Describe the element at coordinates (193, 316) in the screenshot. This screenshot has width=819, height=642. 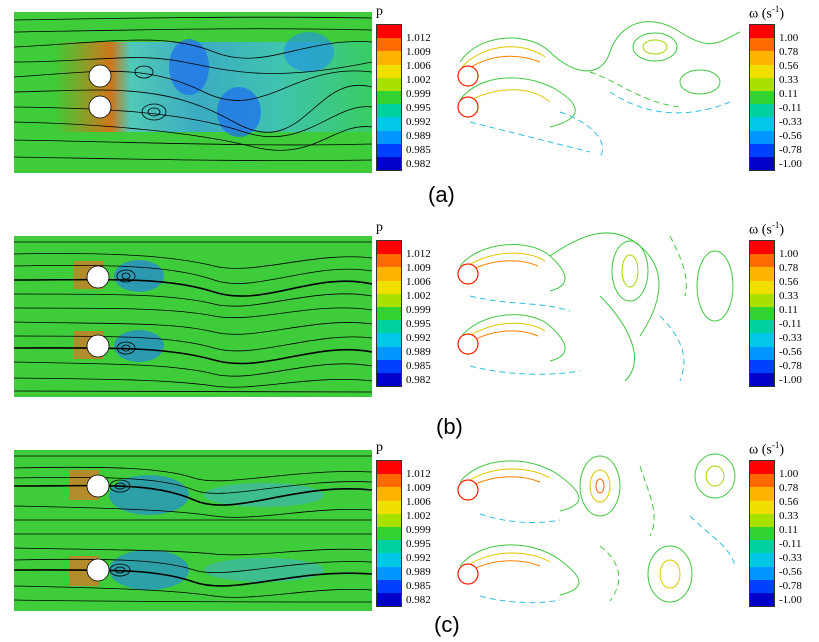
I see `pressure-field-b` at that location.